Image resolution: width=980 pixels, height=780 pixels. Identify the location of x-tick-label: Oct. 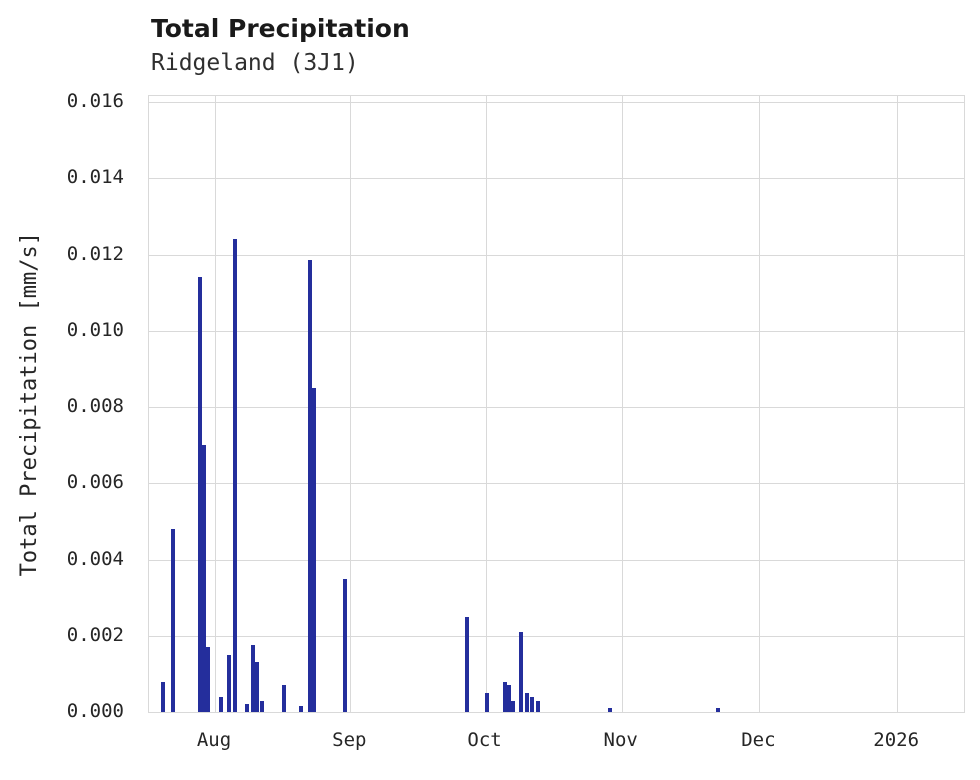
(484, 740).